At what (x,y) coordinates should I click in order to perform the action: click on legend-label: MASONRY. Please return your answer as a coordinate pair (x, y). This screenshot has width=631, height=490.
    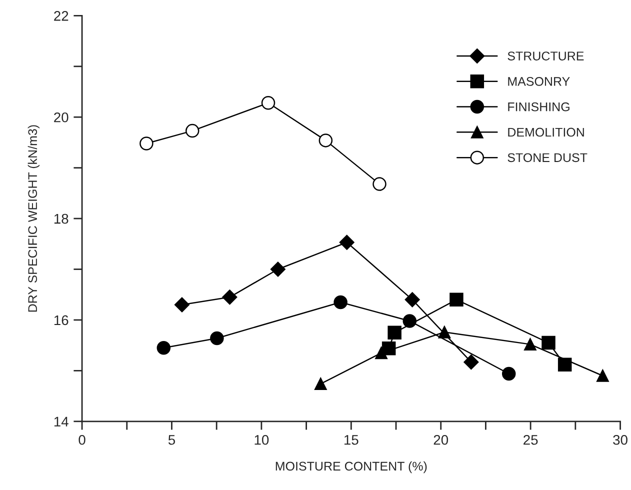
    Looking at the image, I should click on (539, 81).